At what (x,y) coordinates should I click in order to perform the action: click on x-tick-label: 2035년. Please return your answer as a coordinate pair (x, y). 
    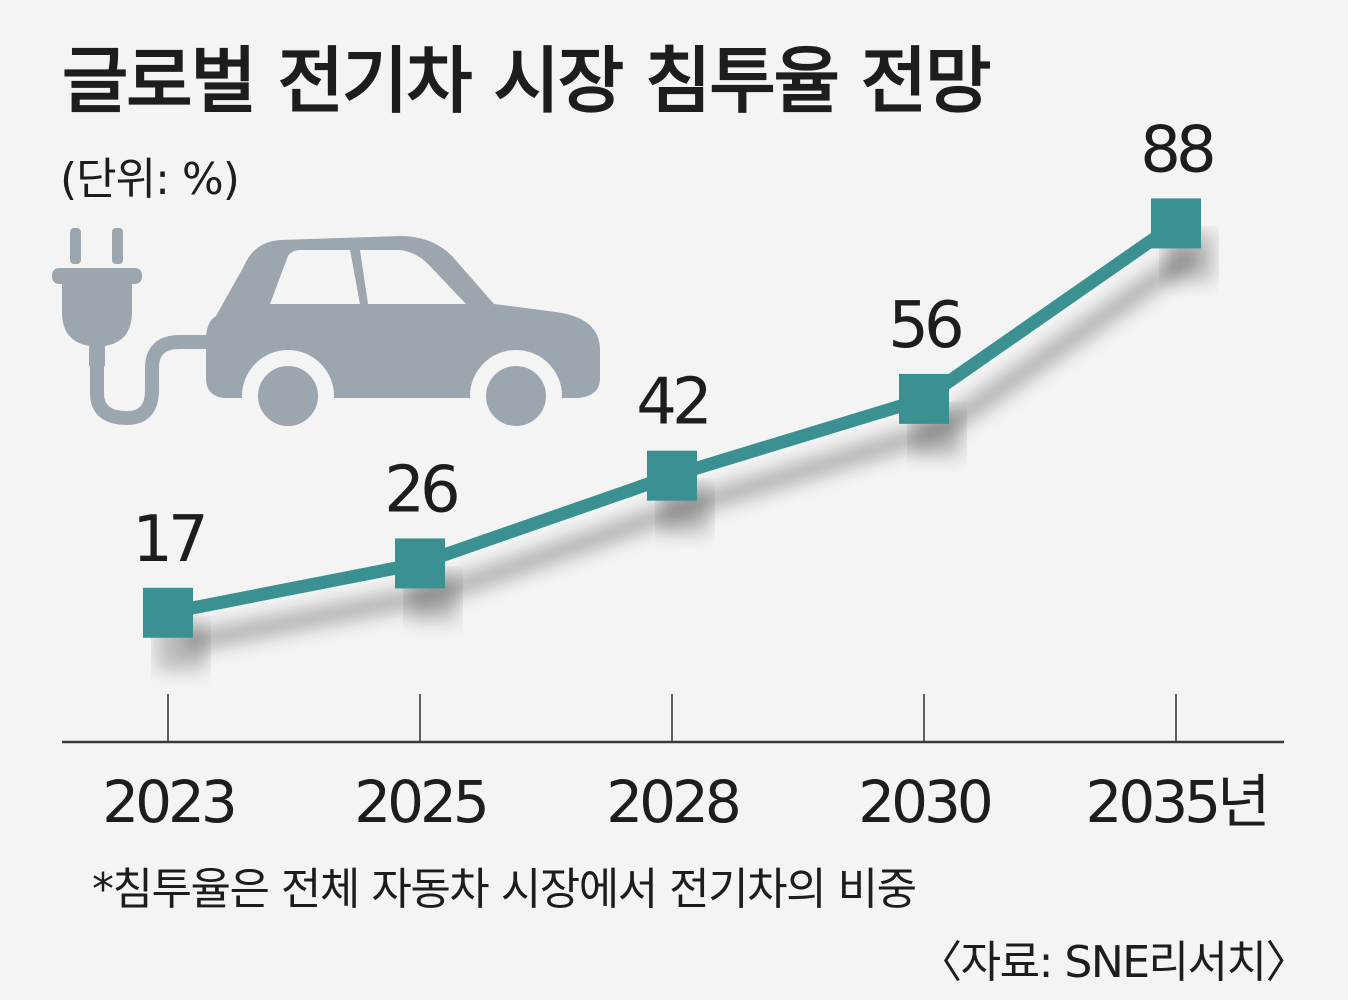
    Looking at the image, I should click on (1176, 802).